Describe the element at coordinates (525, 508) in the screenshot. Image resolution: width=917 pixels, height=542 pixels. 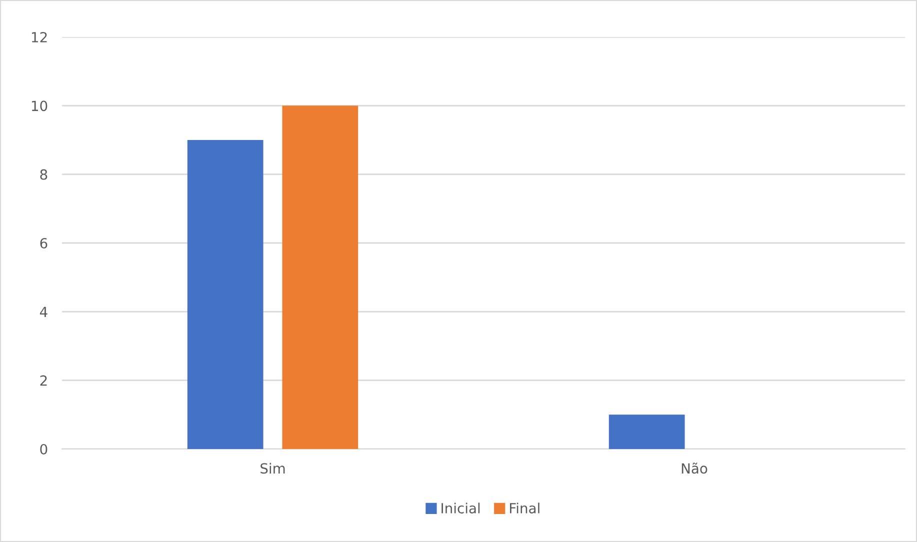
I see `legend-label: Final` at that location.